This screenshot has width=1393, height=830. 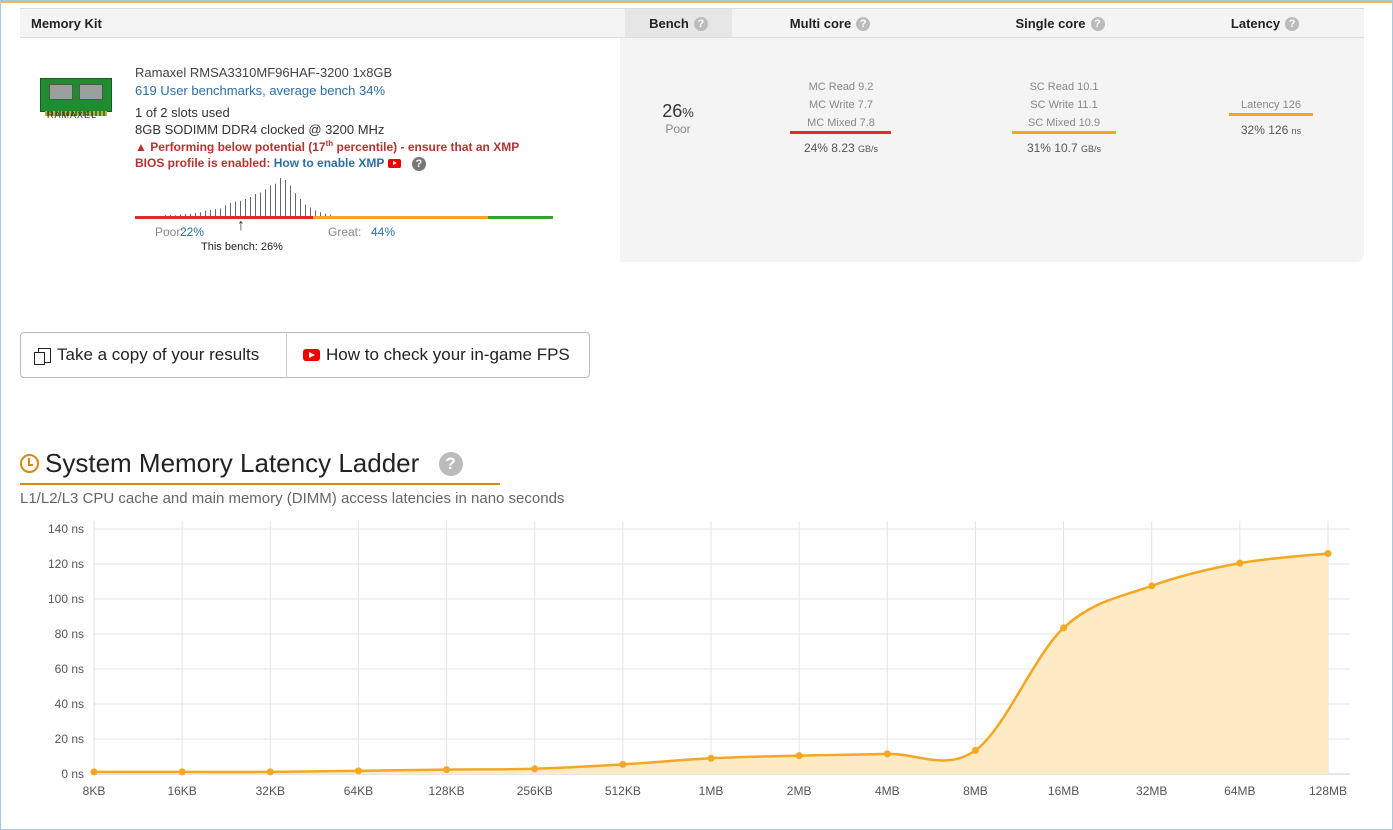 I want to click on single-core-summary: 31% 10.7 GB/s, so click(x=1064, y=148).